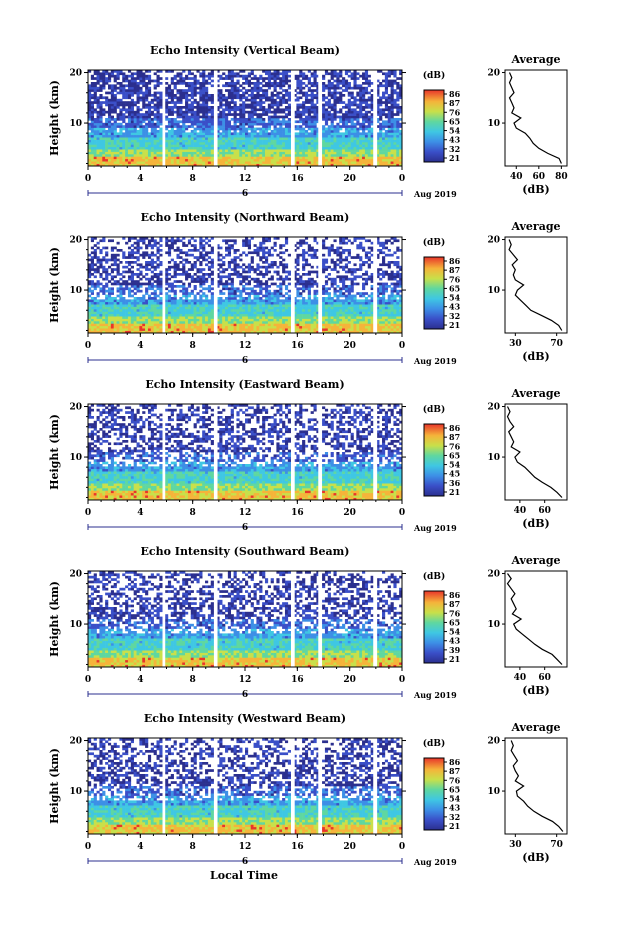  What do you see at coordinates (434, 75) in the screenshot?
I see `colorbar-unit: (dB)` at bounding box center [434, 75].